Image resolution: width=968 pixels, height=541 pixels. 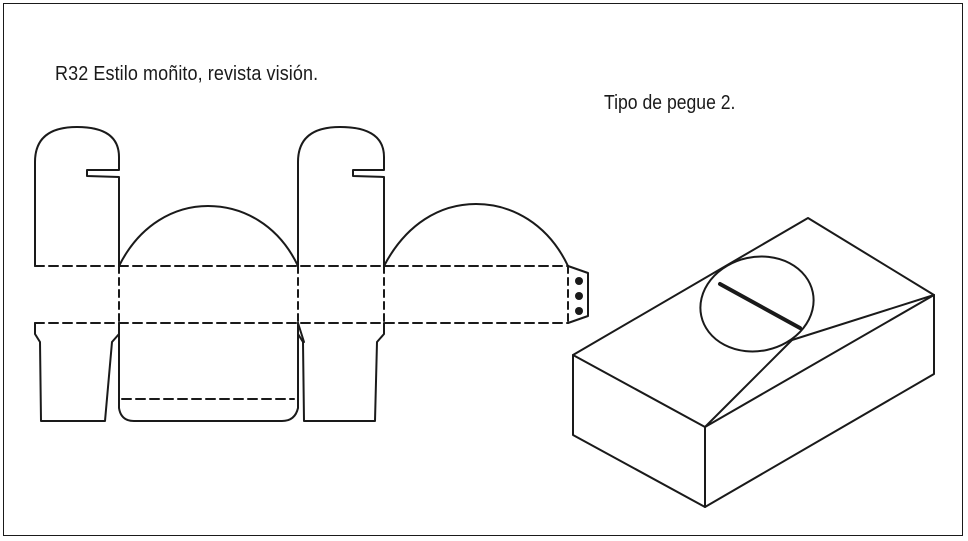 What do you see at coordinates (77, 274) in the screenshot?
I see `left-end-panel` at bounding box center [77, 274].